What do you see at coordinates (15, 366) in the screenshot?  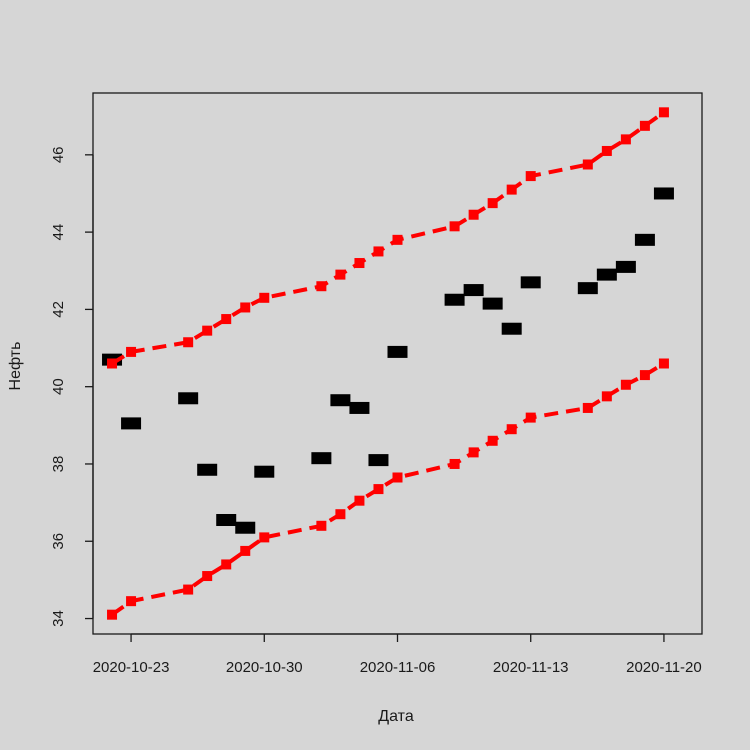 I see `y-axis-label: Нефть` at bounding box center [15, 366].